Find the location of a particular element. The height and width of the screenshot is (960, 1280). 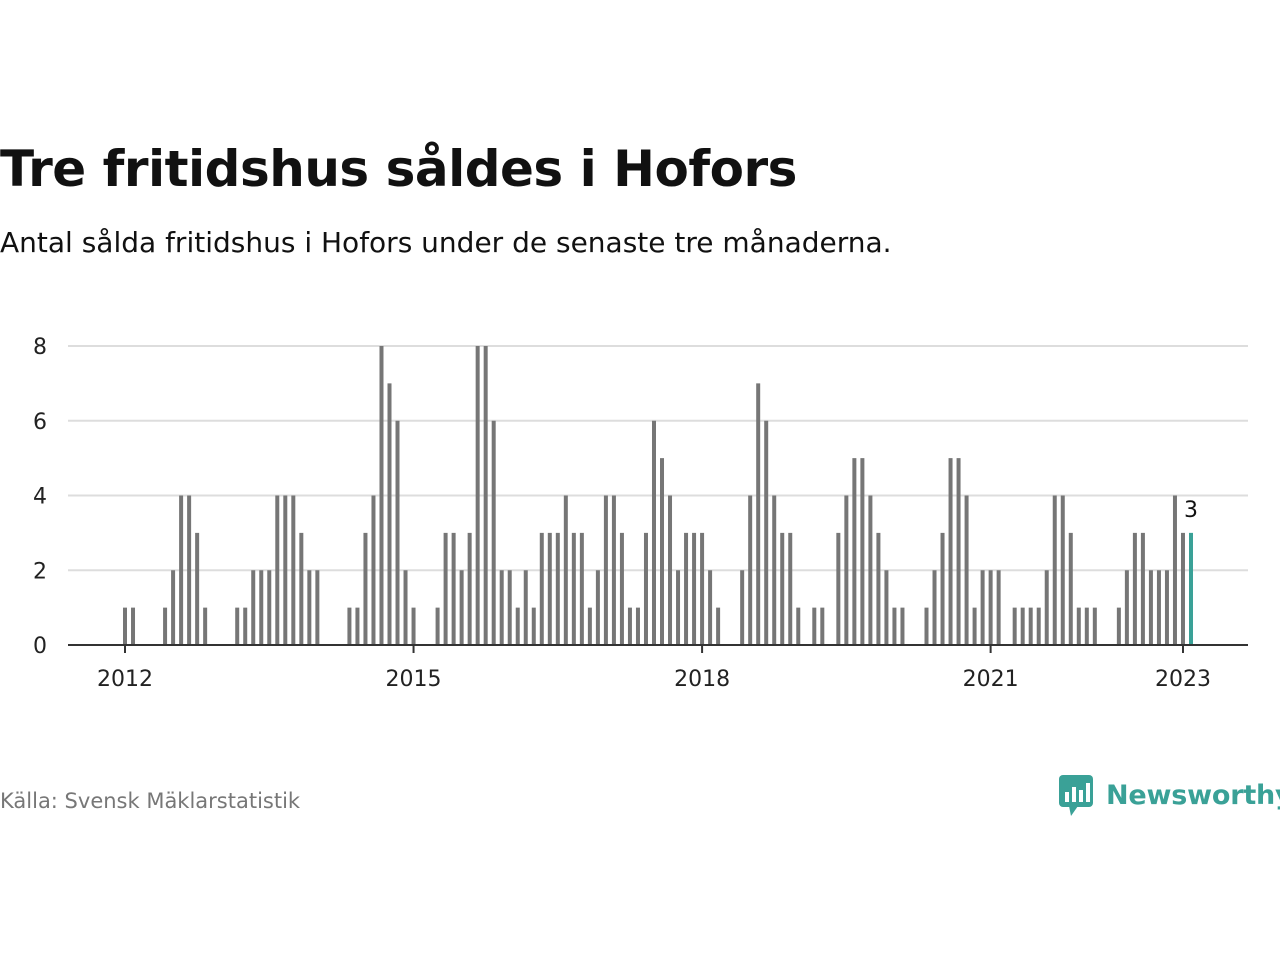

y-axis: 0 2 4 6 8 is located at coordinates (40, 497).